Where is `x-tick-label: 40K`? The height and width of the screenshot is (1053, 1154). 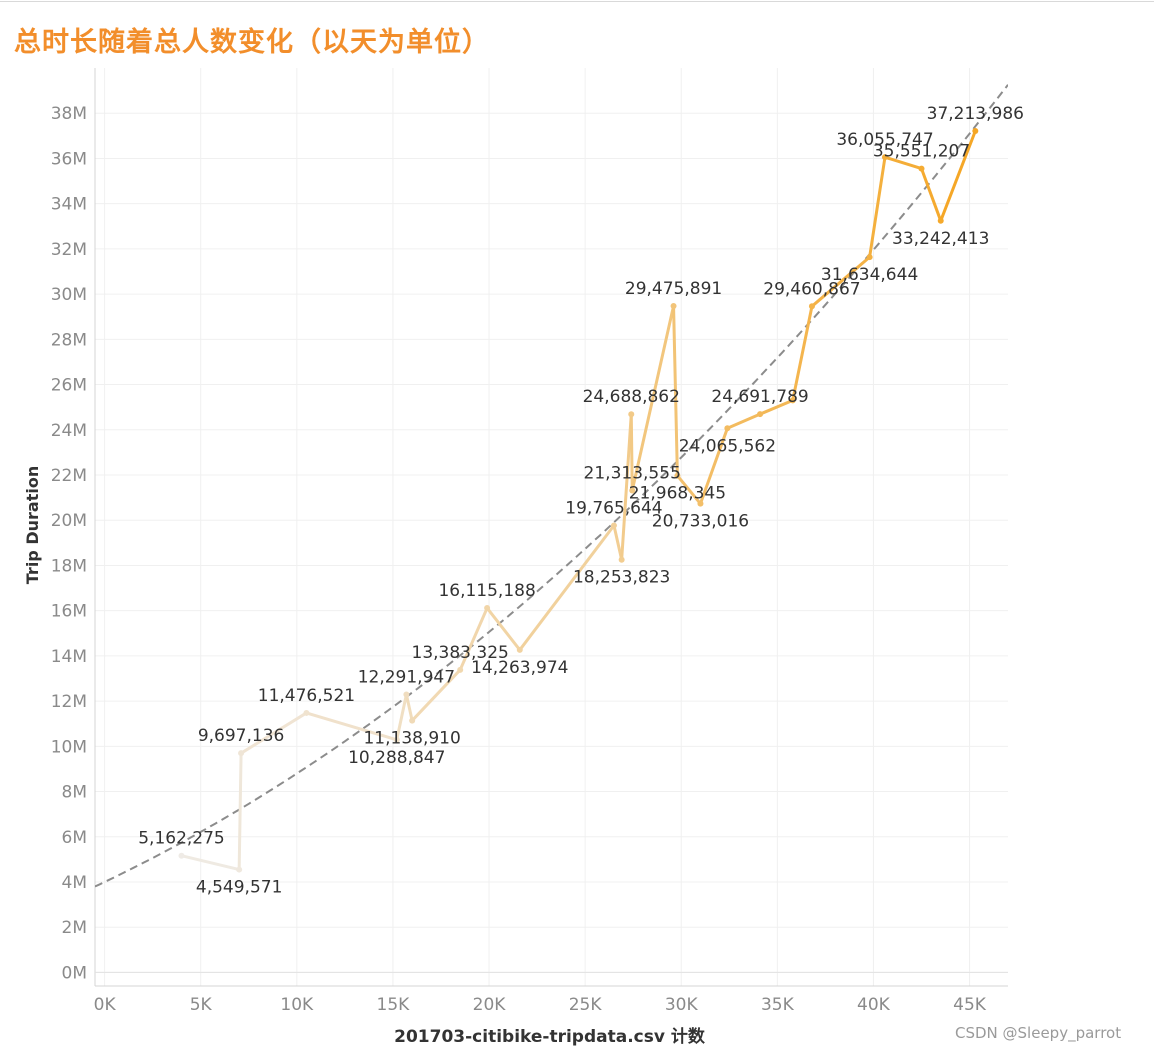 x-tick-label: 40K is located at coordinates (874, 1005).